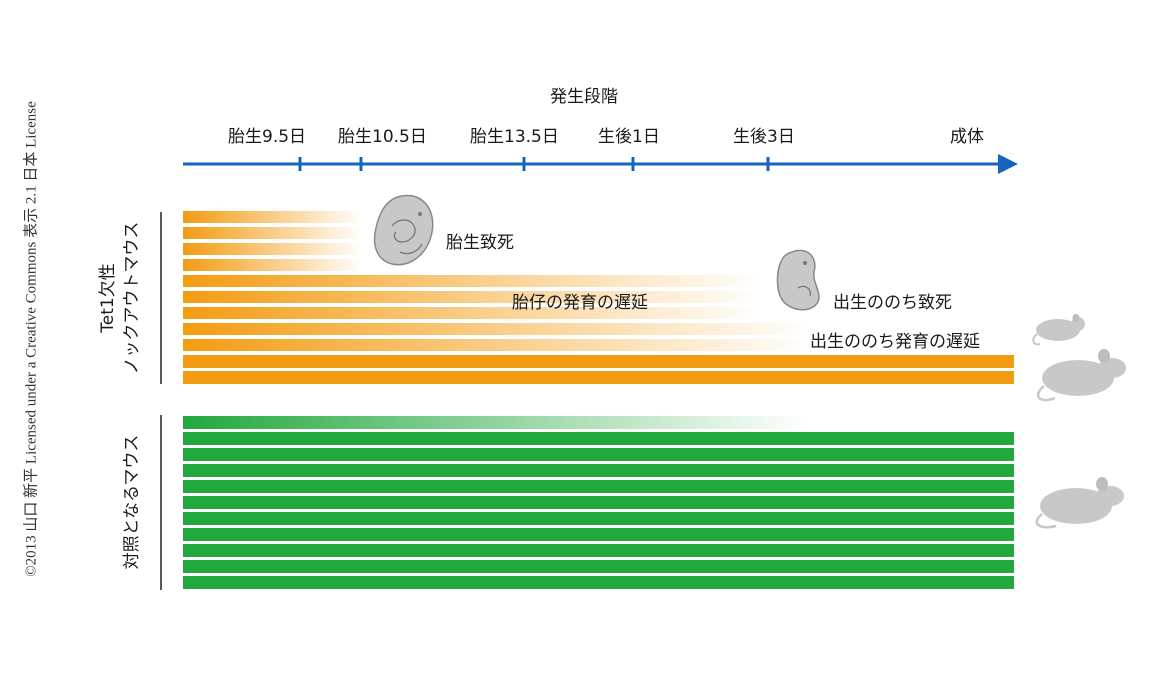 The image size is (1155, 678). What do you see at coordinates (895, 342) in the screenshot?
I see `outcome-postnatal-delay: 出生ののち発育の遅延` at bounding box center [895, 342].